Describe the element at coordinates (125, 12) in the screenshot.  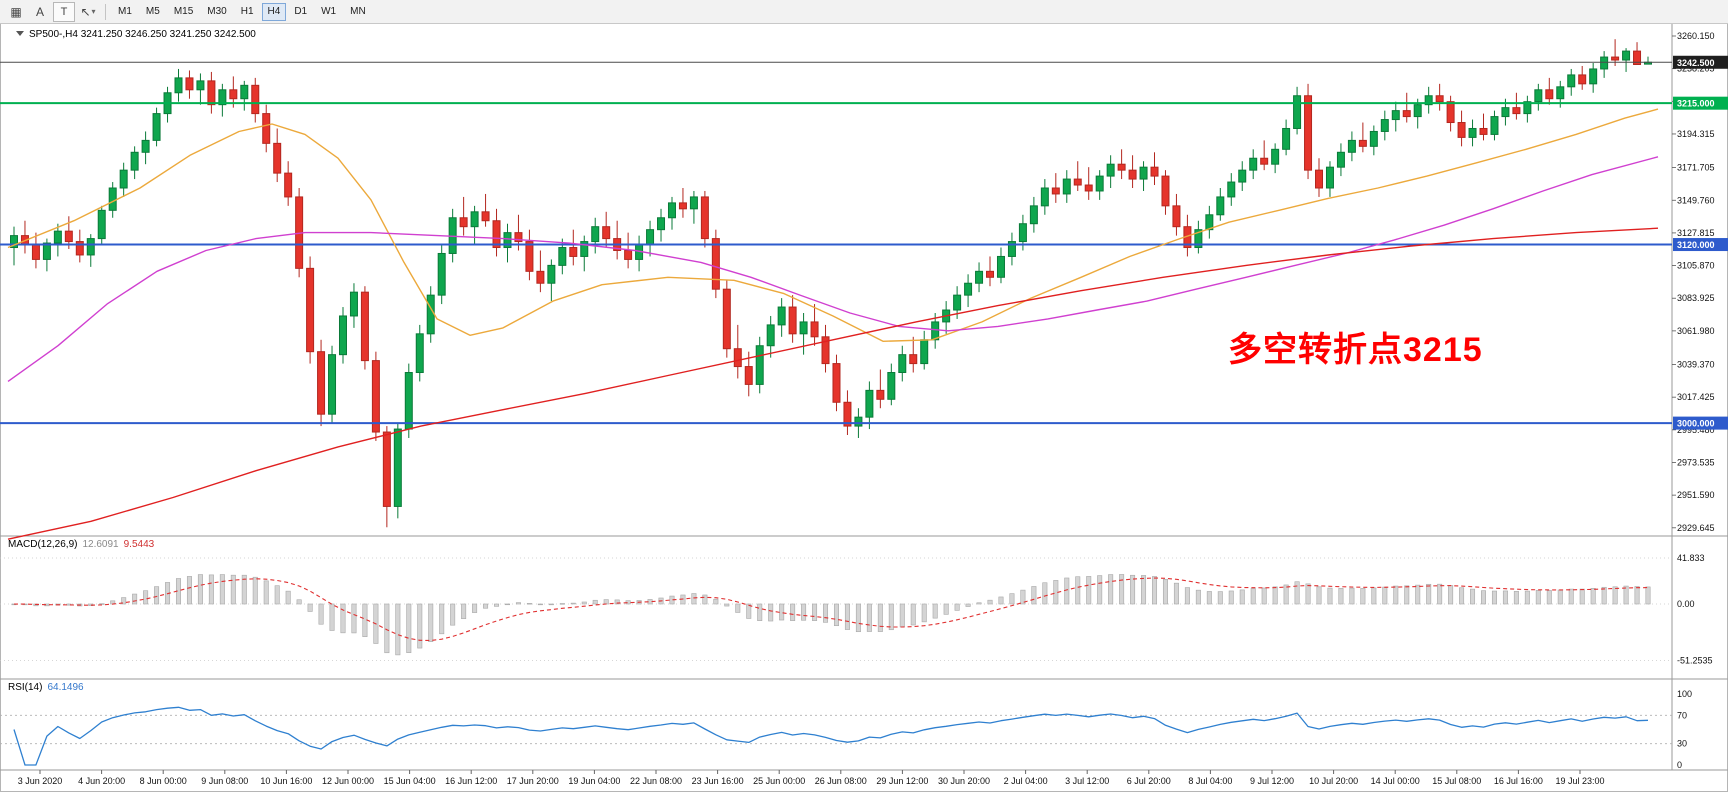
I see `timeframe-m1: M1` at that location.